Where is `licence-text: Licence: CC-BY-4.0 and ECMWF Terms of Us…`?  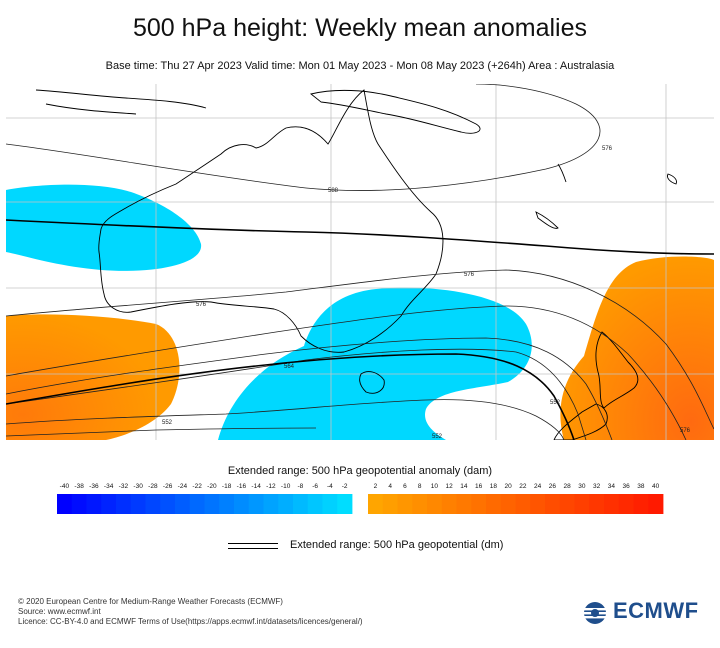 licence-text: Licence: CC-BY-4.0 and ECMWF Terms of Us… is located at coordinates (190, 621).